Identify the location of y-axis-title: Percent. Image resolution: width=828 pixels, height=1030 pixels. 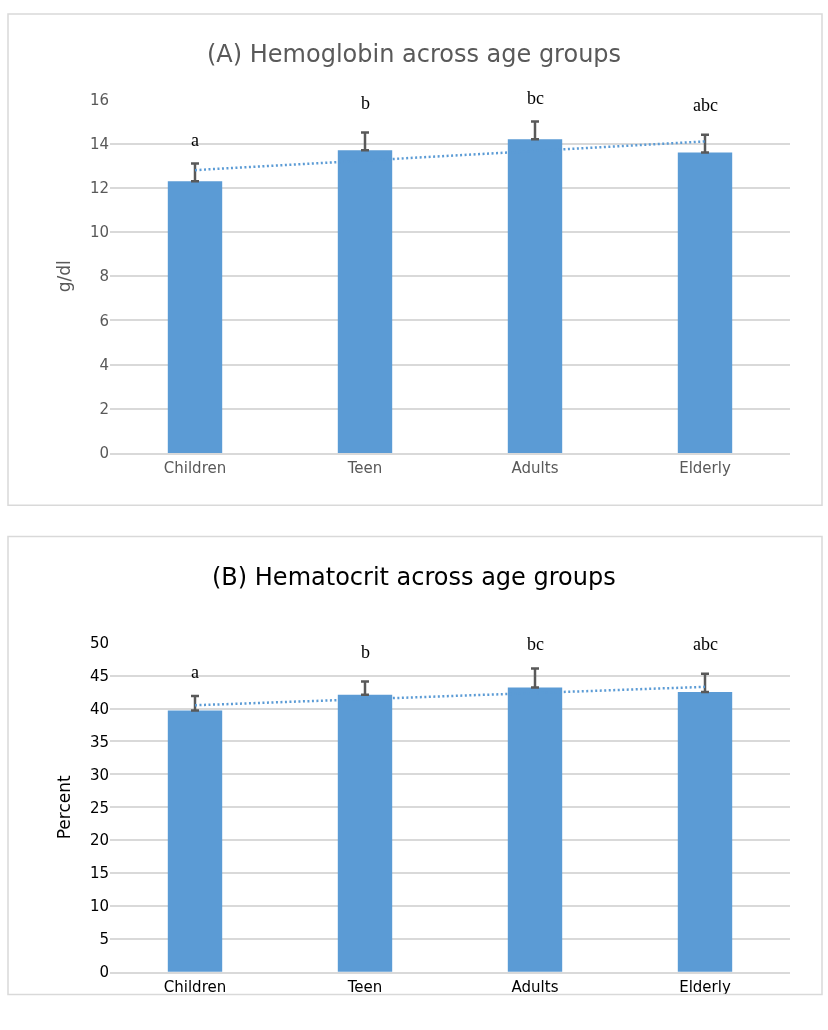
(64, 807).